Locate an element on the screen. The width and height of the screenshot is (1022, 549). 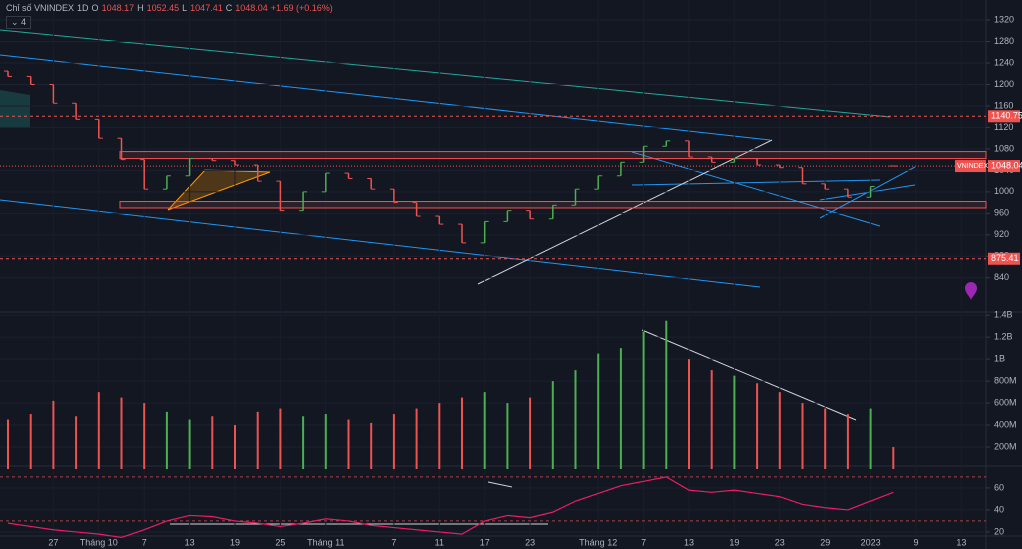
y-tick-label: 1080 is located at coordinates (1004, 148).